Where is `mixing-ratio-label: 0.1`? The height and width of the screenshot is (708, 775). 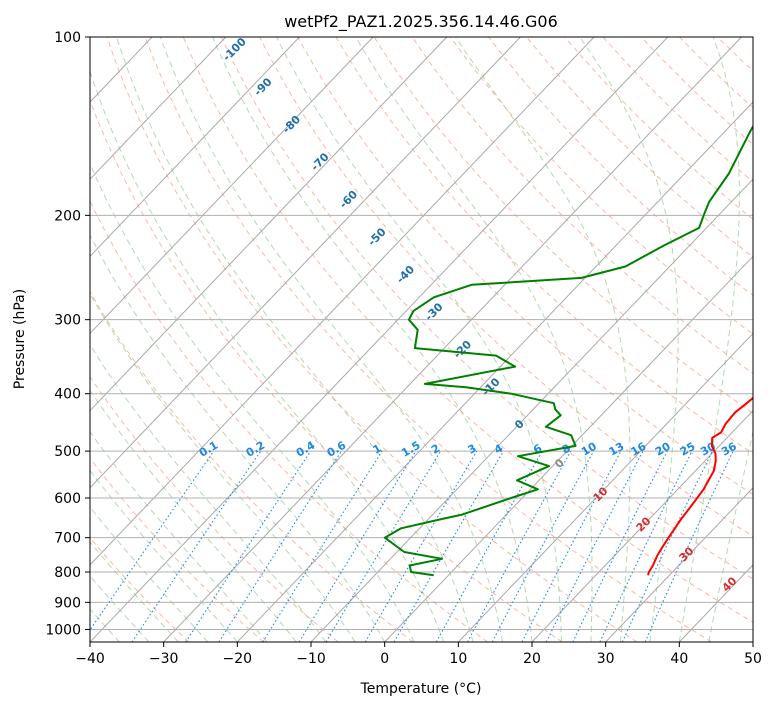 mixing-ratio-label: 0.1 is located at coordinates (208, 449).